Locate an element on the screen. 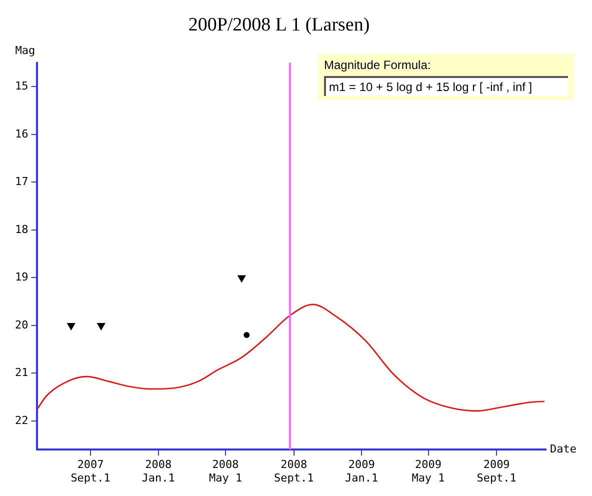  formula-field: m1 = 10 + 5 log d + 15 log r [ -inf , inf ] is located at coordinates (446, 86).